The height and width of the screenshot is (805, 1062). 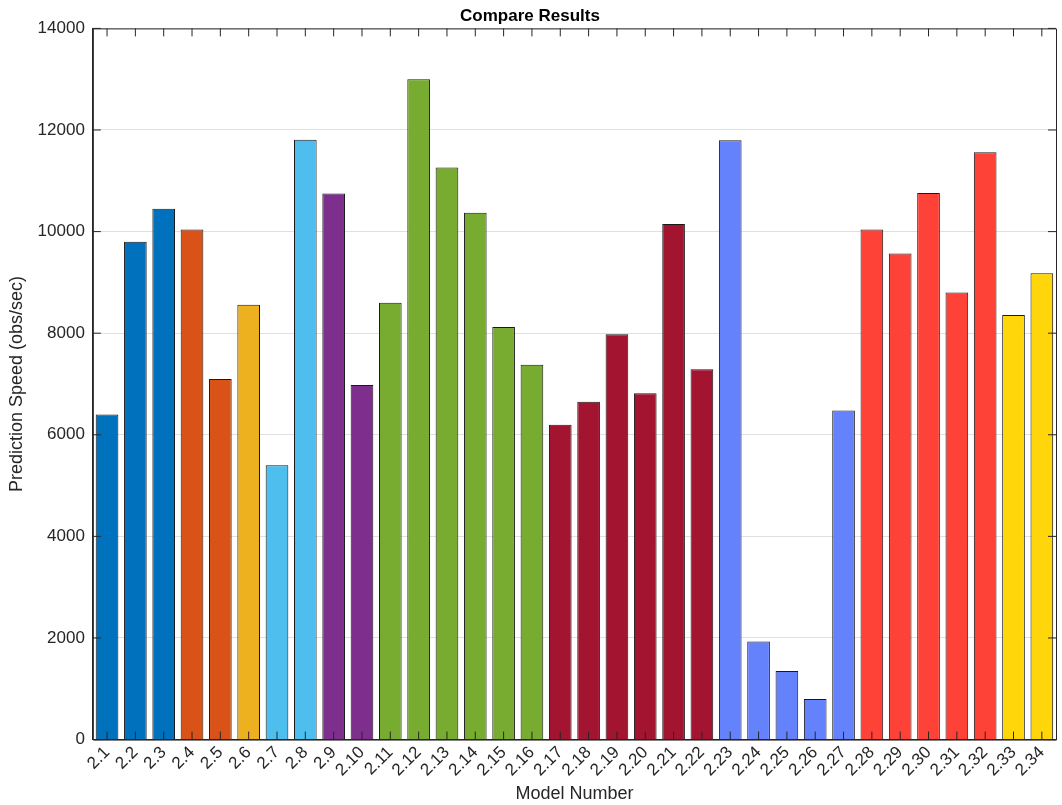 What do you see at coordinates (66, 332) in the screenshot?
I see `y-tick-label: 8000` at bounding box center [66, 332].